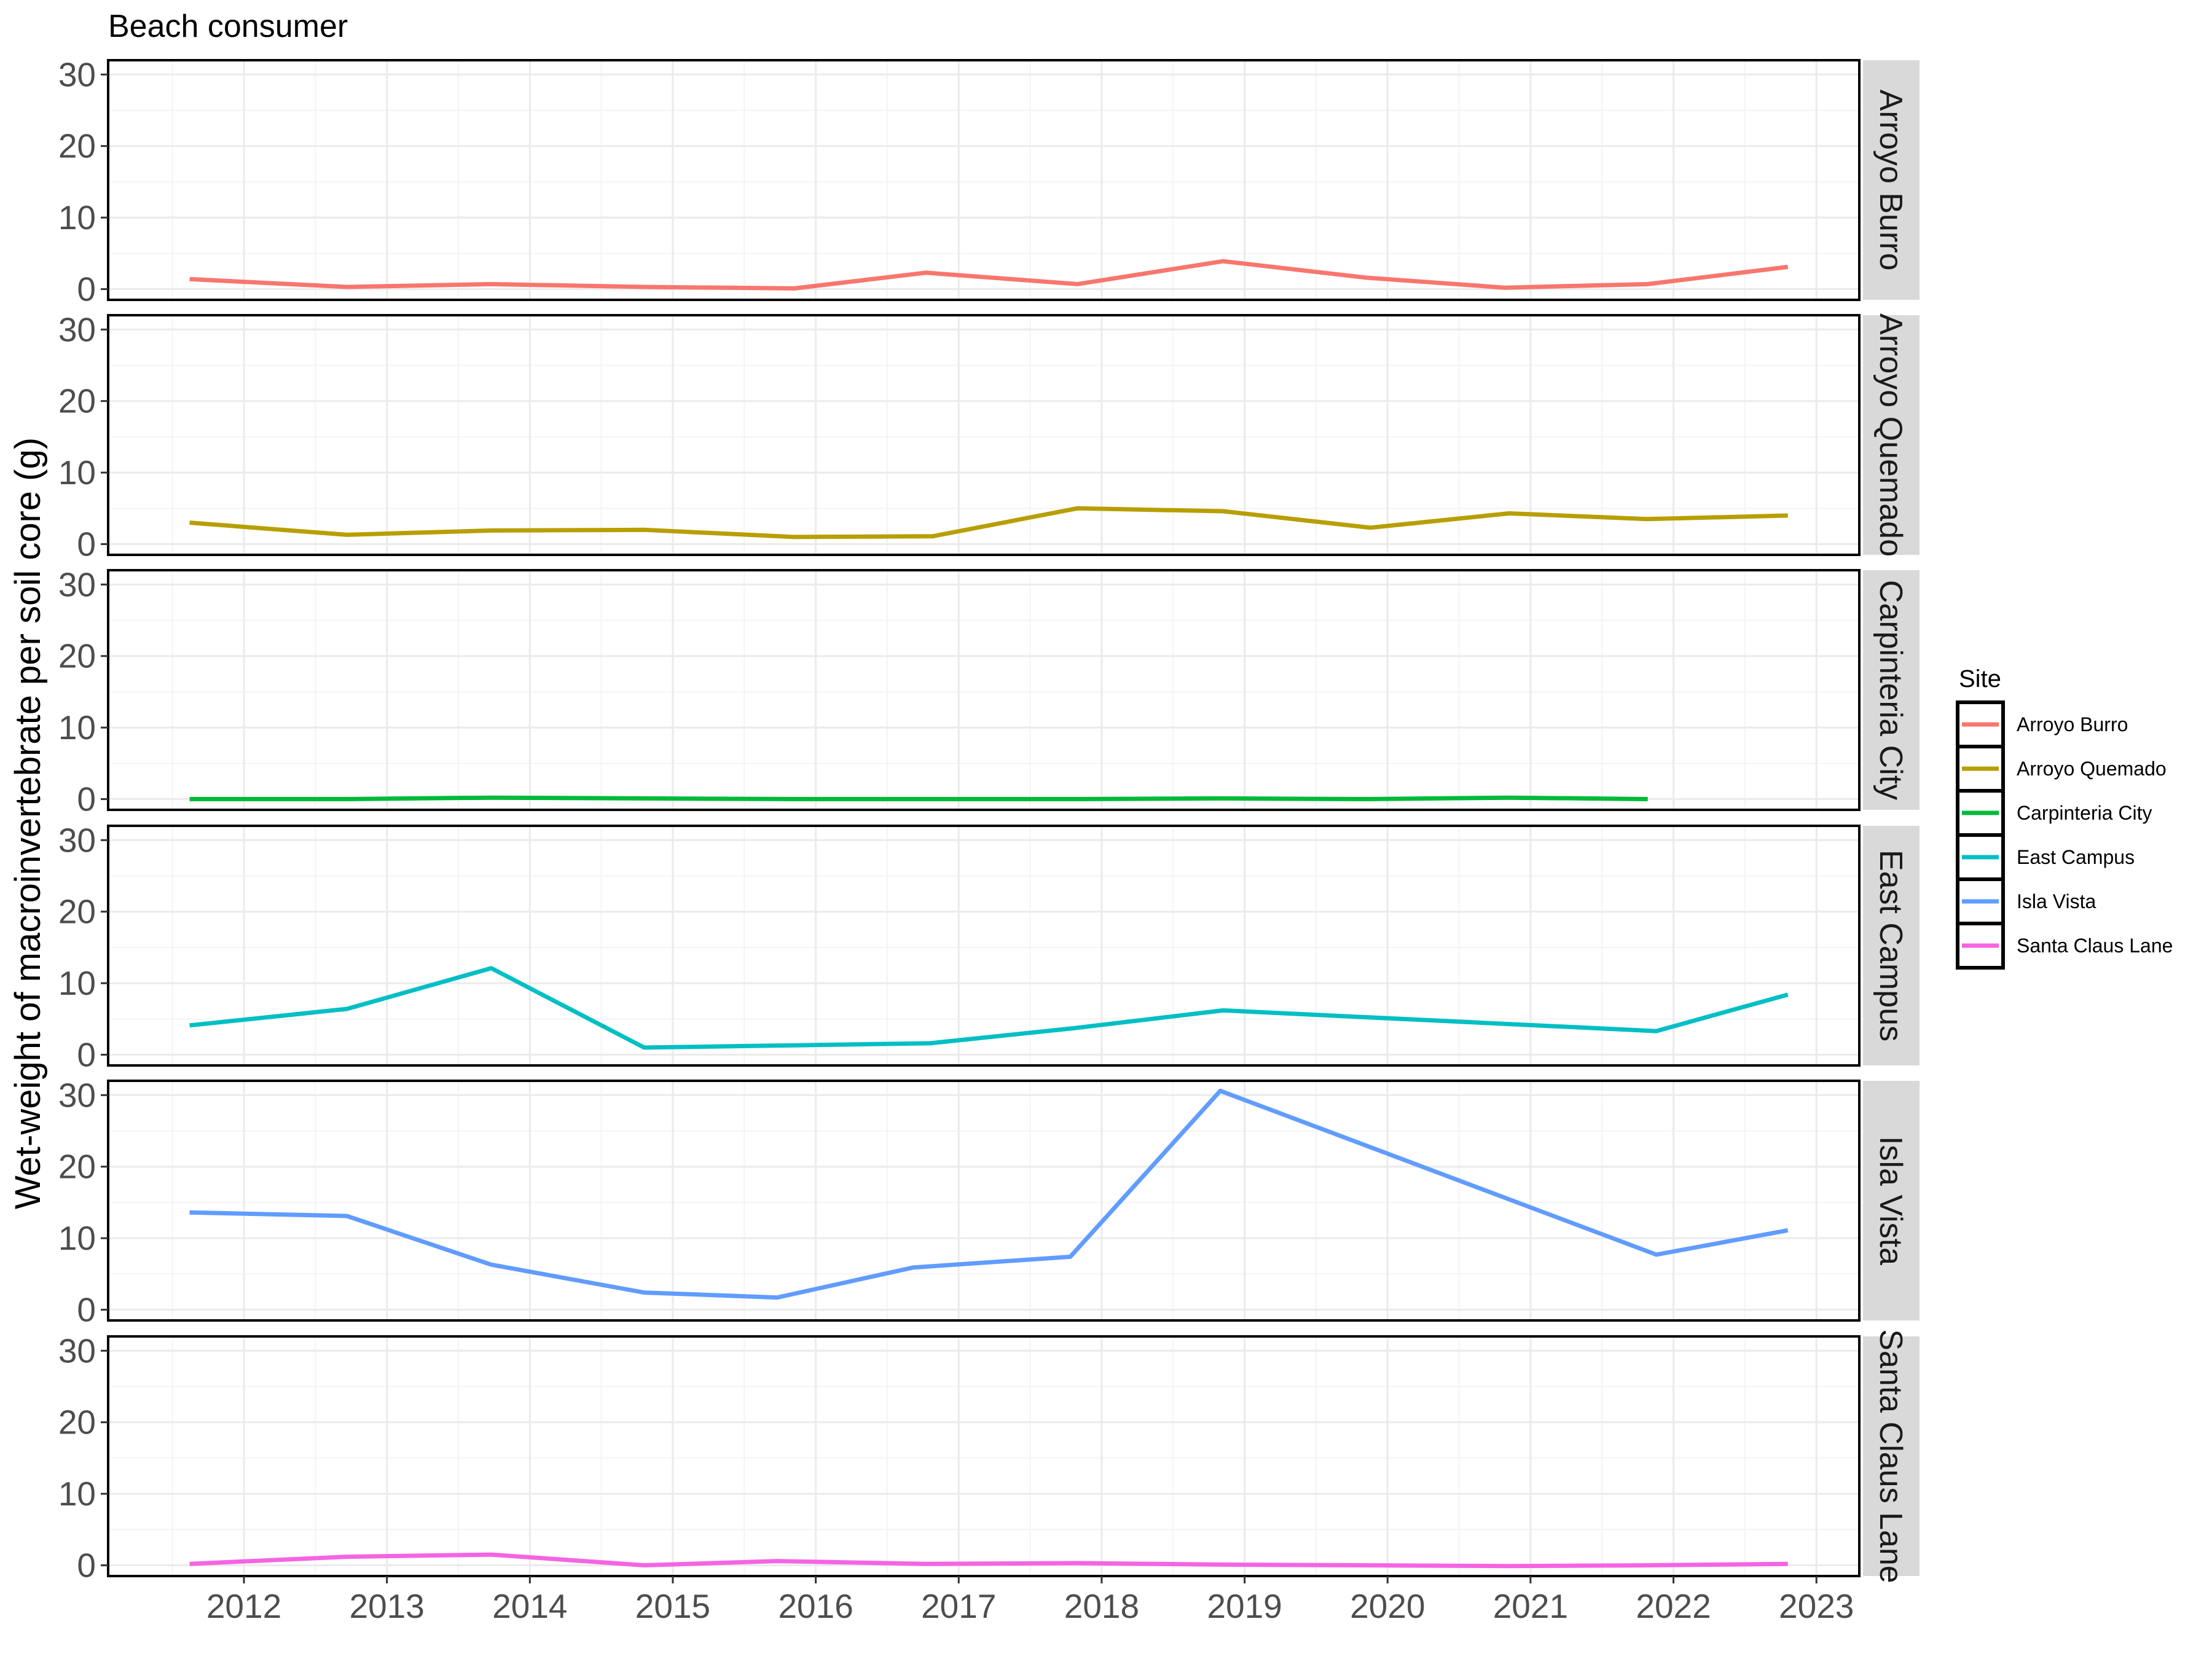 The height and width of the screenshot is (1659, 2212). What do you see at coordinates (988, 1560) in the screenshot?
I see `series-line-santa-claus-lane` at bounding box center [988, 1560].